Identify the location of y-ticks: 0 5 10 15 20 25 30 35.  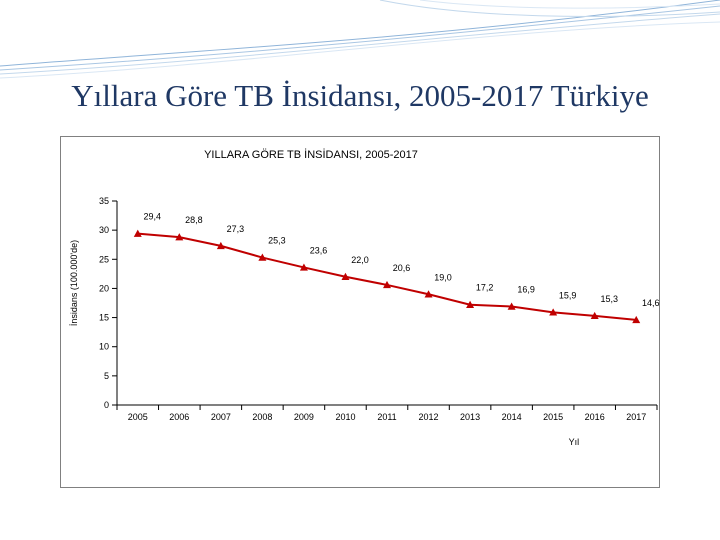
(108, 303).